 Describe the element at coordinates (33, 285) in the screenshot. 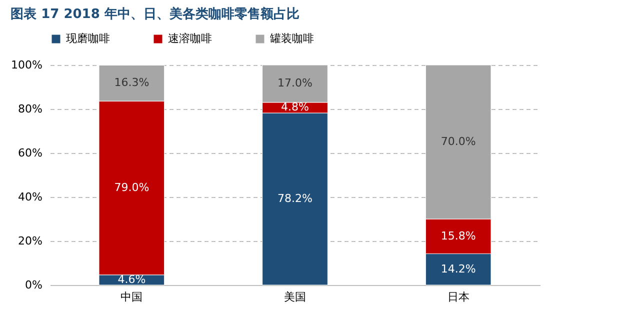

I see `y-tick-label: 0%` at that location.